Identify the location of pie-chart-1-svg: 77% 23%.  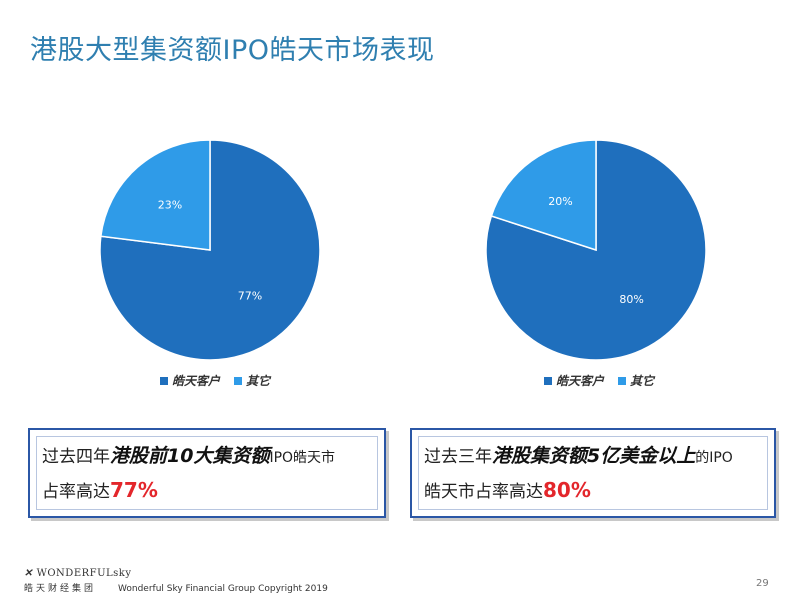
(210, 250).